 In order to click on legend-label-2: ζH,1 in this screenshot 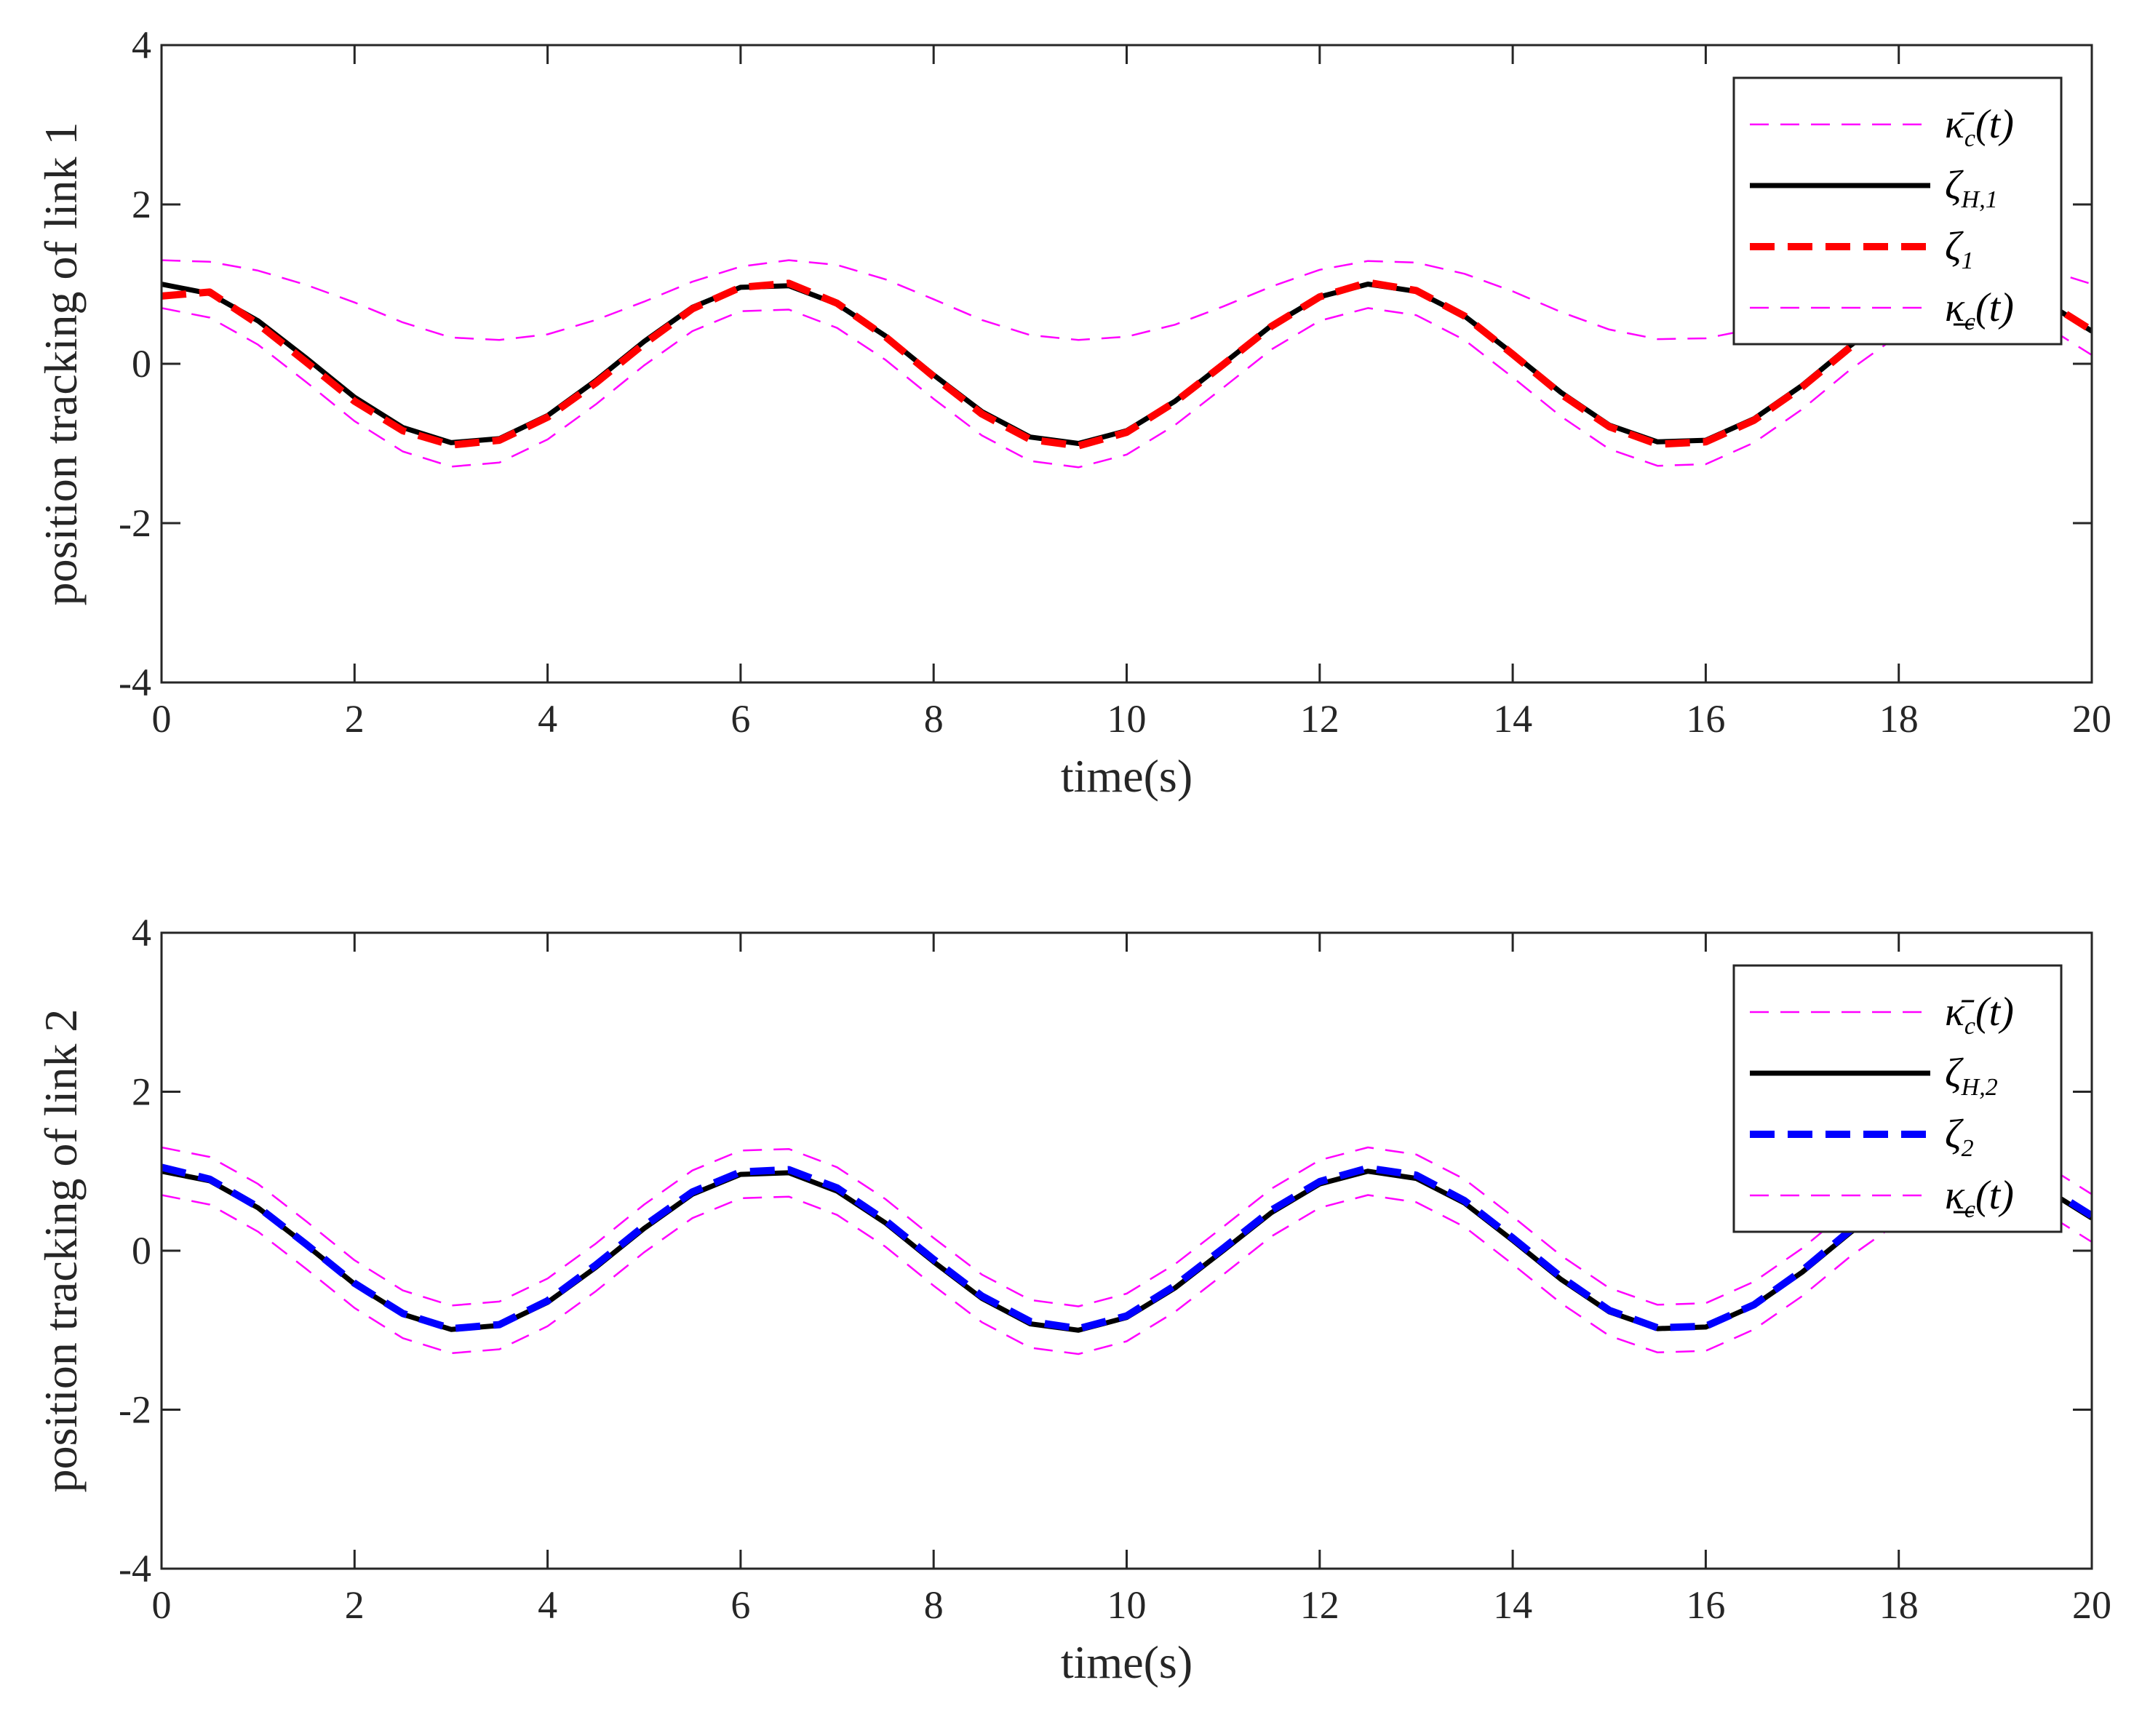, I will do `click(1971, 188)`.